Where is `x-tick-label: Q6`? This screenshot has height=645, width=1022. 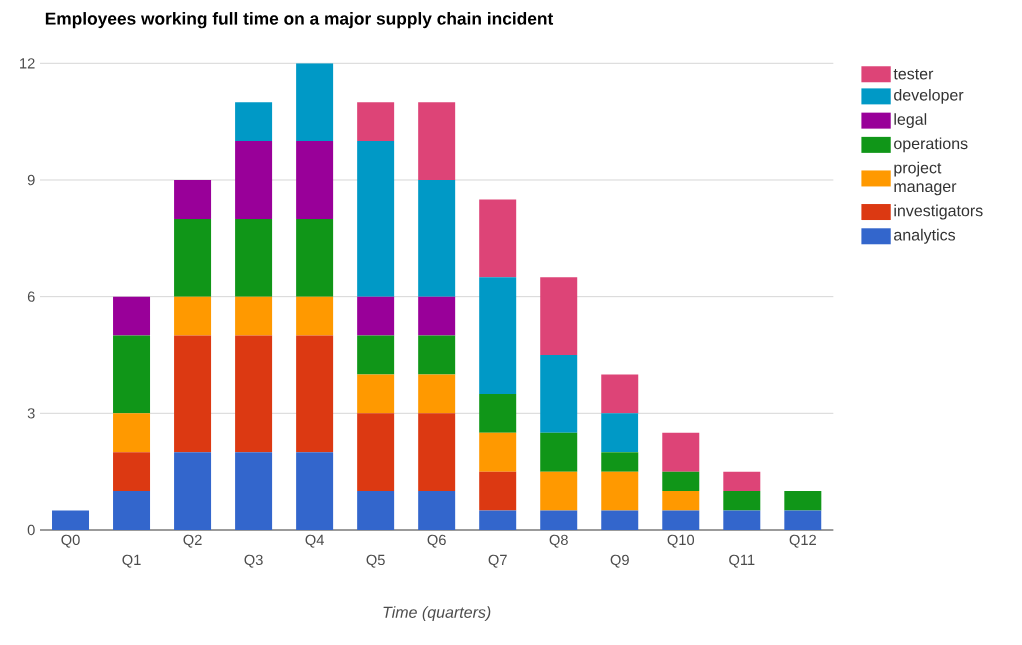
x-tick-label: Q6 is located at coordinates (436, 541).